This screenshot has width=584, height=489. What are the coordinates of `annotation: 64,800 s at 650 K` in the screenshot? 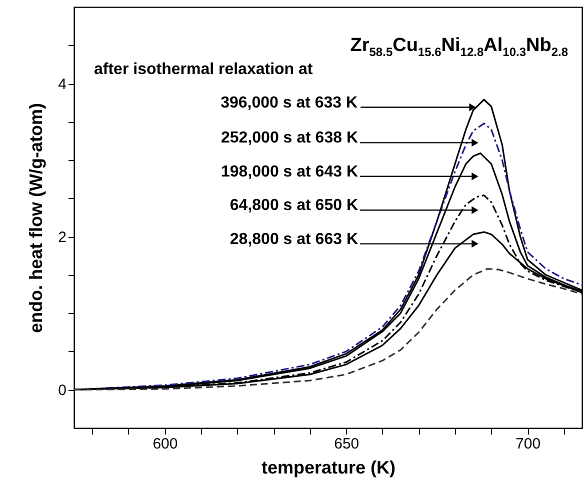 It's located at (294, 205).